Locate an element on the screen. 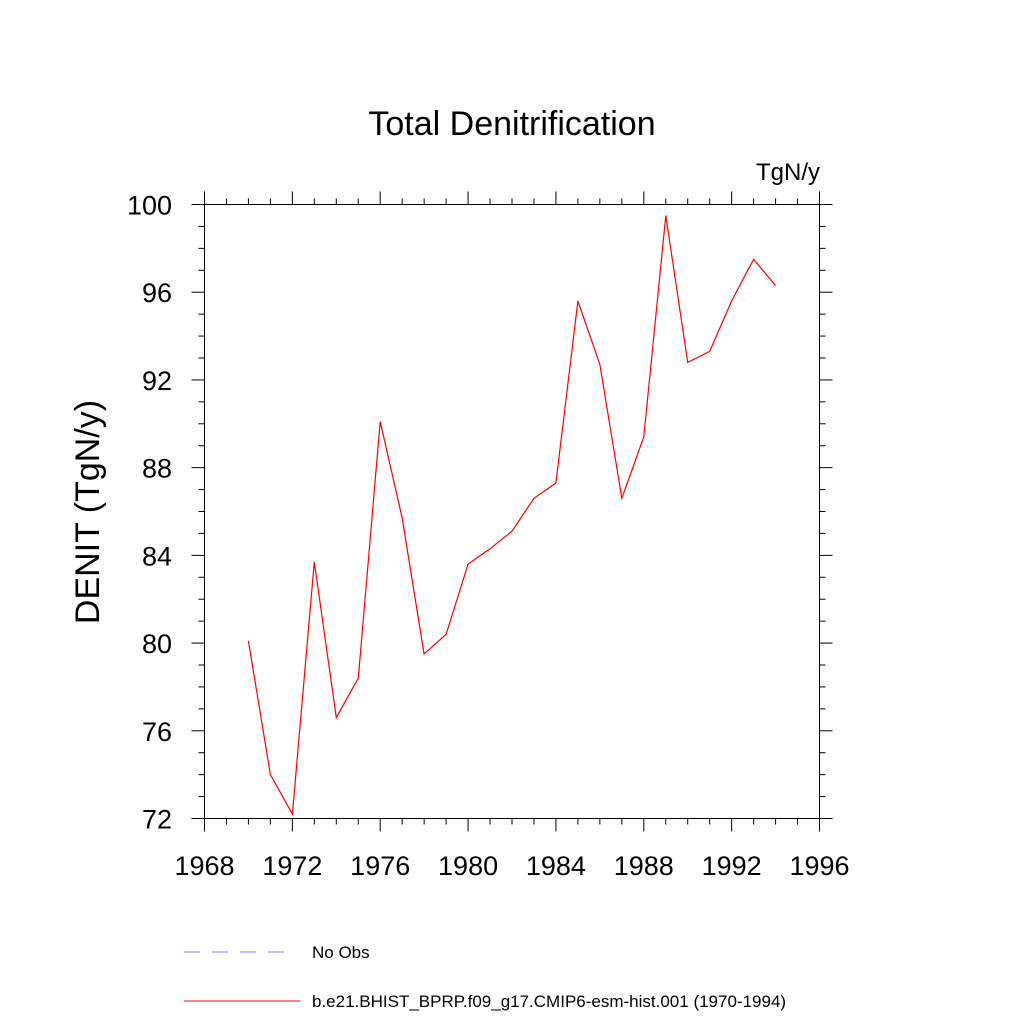  x-tick-labels: 1968 1972 1976 1980 1984 1988 1992 1996 is located at coordinates (511, 866).